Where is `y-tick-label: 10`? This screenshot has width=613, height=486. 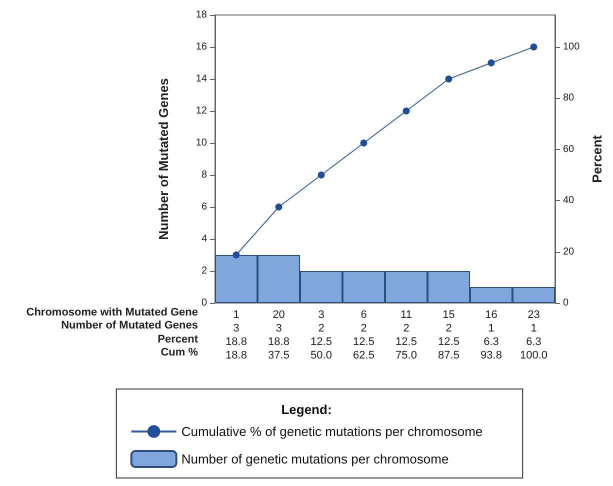
y-tick-label: 10 is located at coordinates (202, 143).